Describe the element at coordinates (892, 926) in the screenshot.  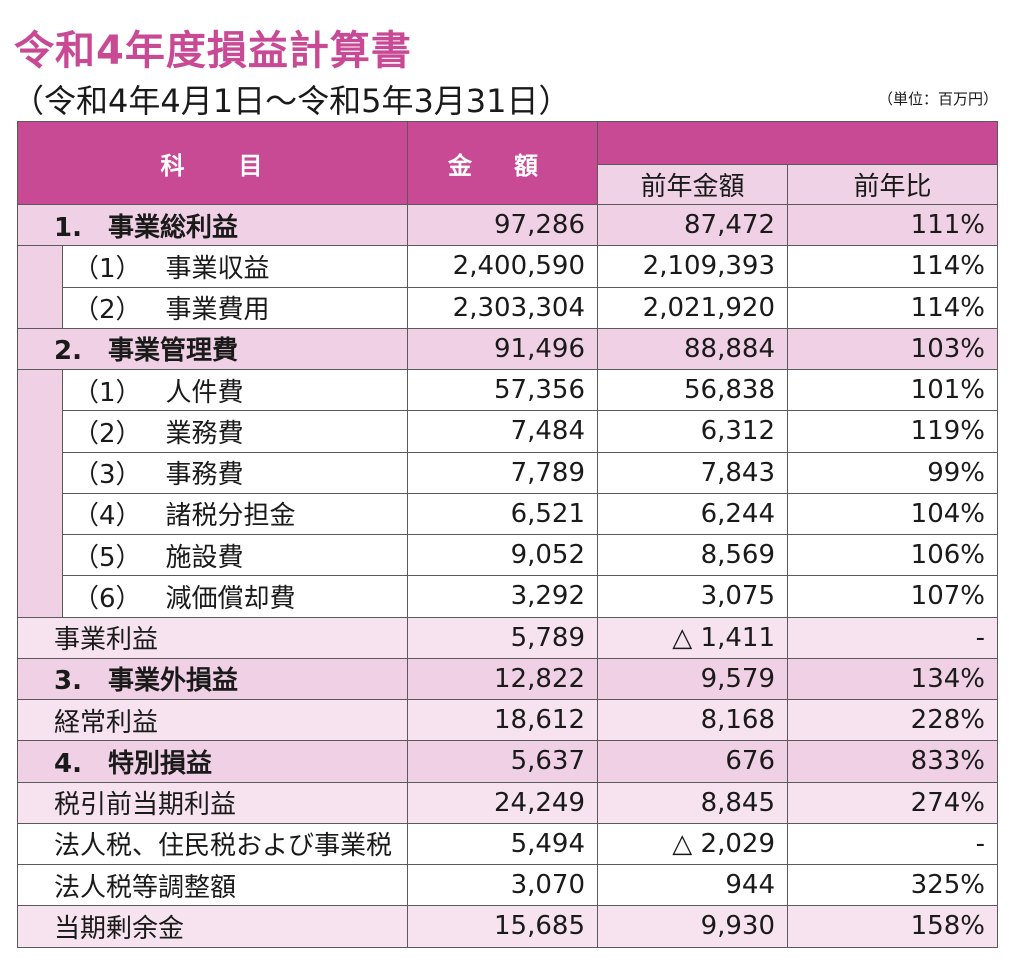
I see `prev-ratio-cell: 158%` at that location.